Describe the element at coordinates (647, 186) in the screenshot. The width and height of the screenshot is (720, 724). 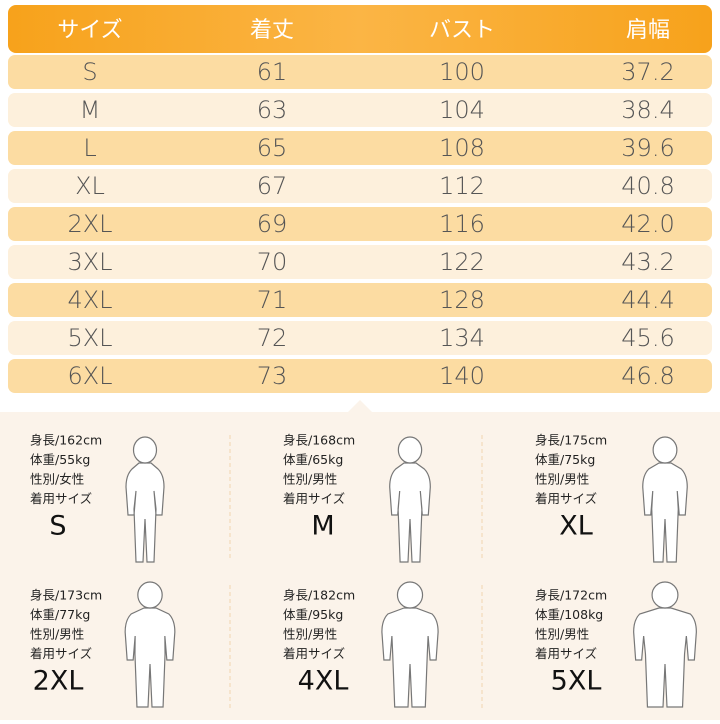
I see `cell: 40.8` at that location.